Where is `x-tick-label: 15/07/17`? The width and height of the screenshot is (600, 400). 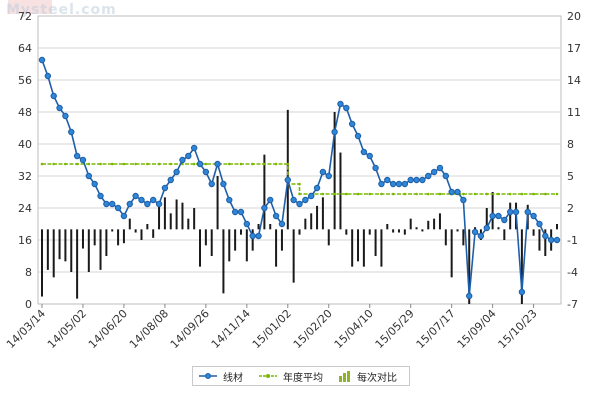
x-tick-label: 15/07/17 is located at coordinates (436, 329).